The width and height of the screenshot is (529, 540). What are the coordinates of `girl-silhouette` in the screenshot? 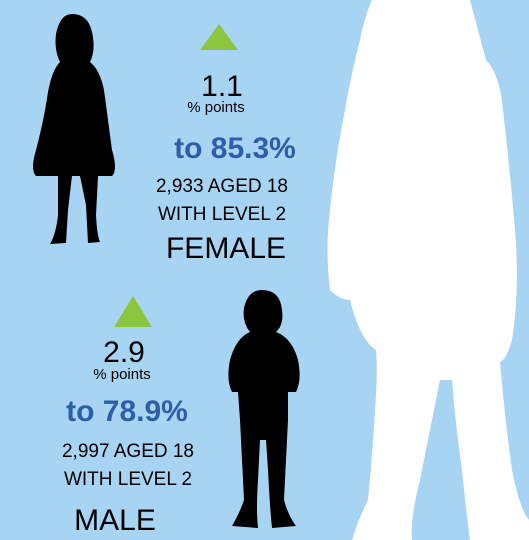 It's located at (74, 129).